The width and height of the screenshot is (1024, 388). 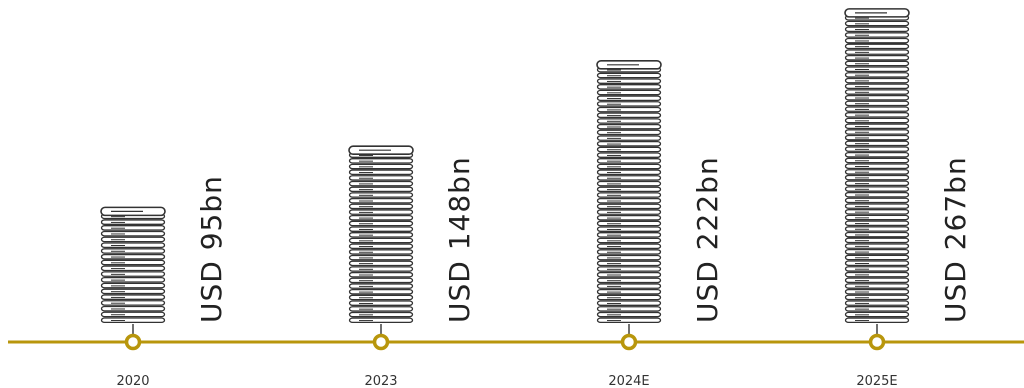 I want to click on data-label: USD 148bn, so click(x=459, y=239).